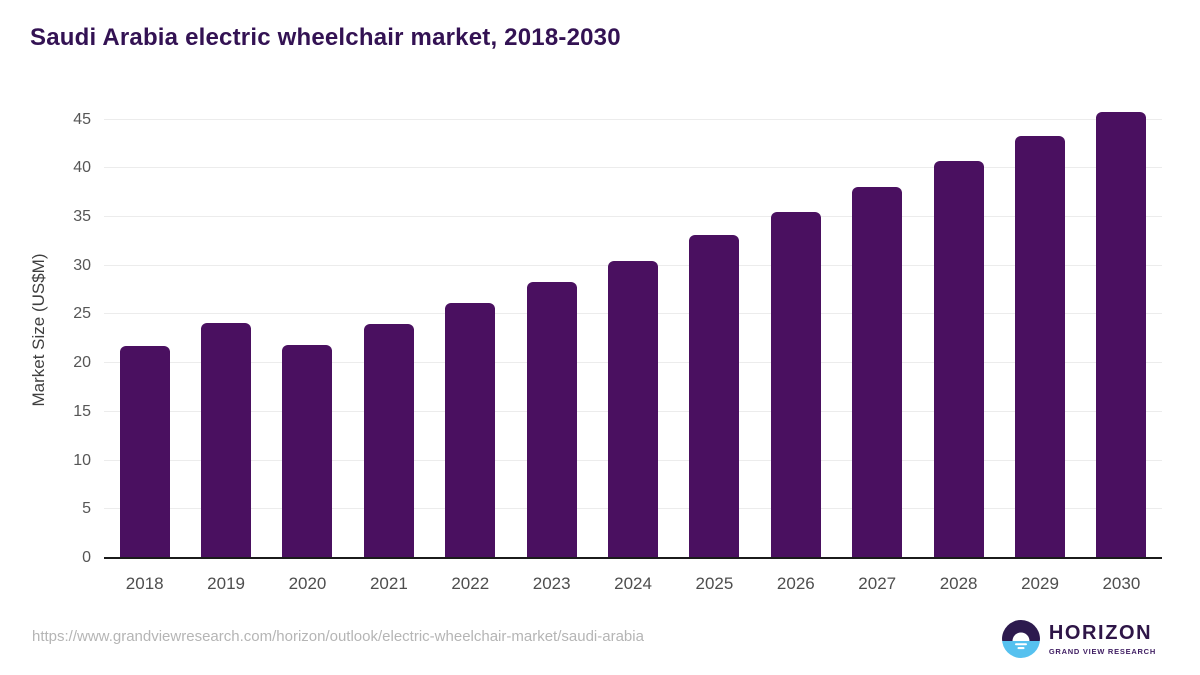 Image resolution: width=1200 pixels, height=675 pixels. I want to click on bar-slot-2027: 2027, so click(877, 346).